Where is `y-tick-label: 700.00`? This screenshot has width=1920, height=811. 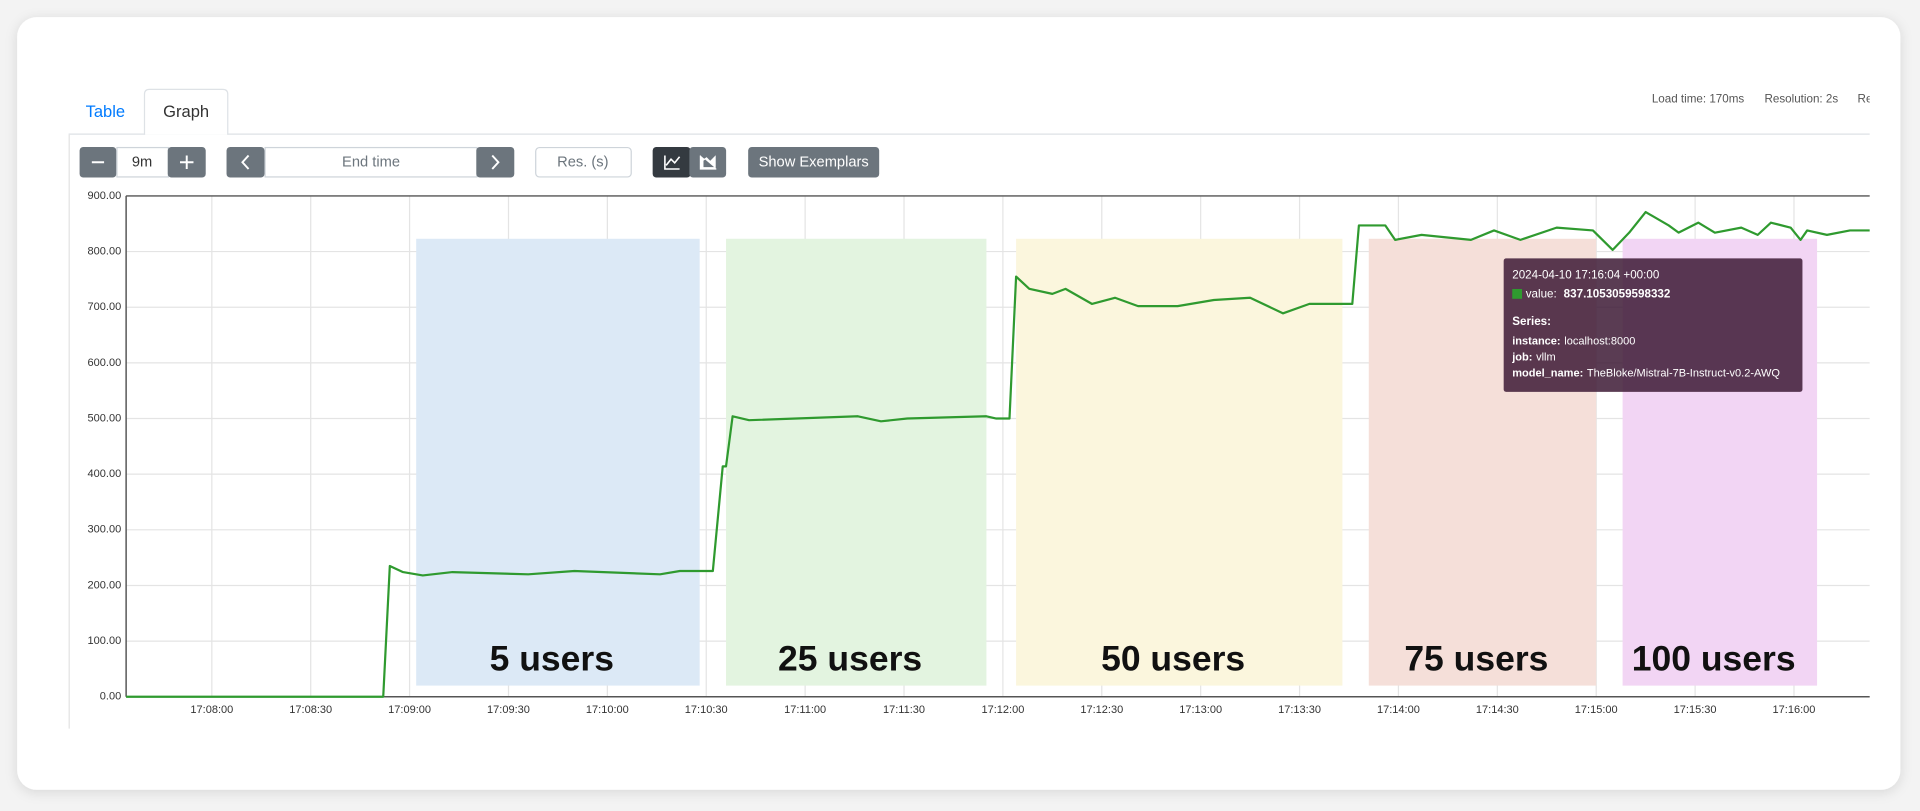
y-tick-label: 700.00 is located at coordinates (105, 307).